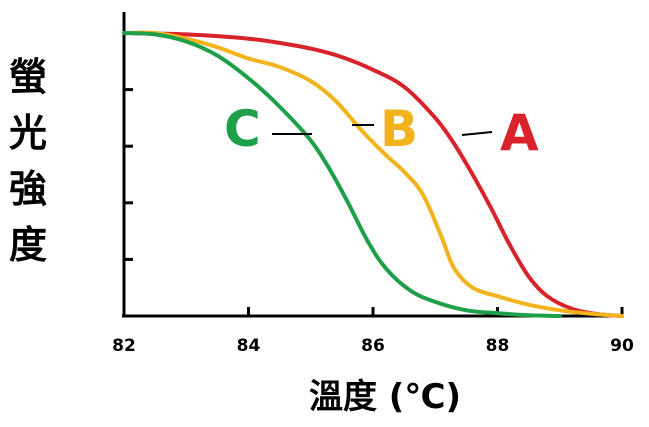 Image resolution: width=649 pixels, height=427 pixels. I want to click on y-axis-title-char: 光, so click(28, 133).